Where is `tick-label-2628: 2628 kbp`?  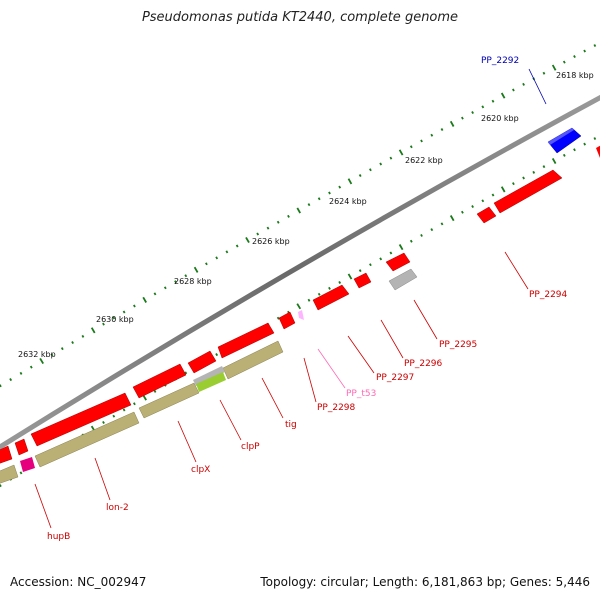 tick-label-2628: 2628 kbp is located at coordinates (193, 281).